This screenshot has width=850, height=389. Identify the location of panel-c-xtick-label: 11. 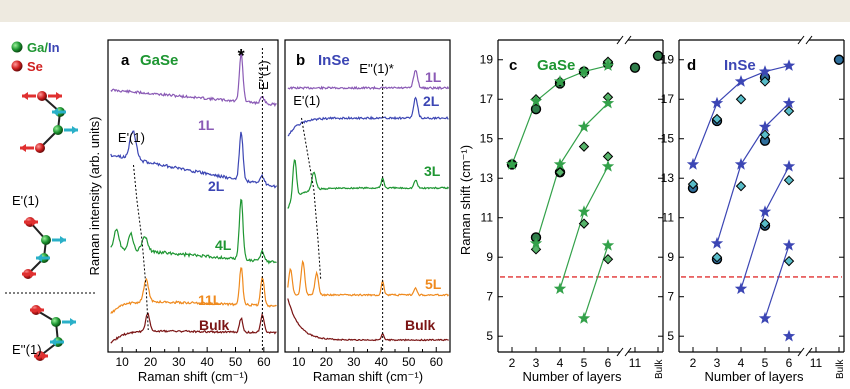
(635, 363).